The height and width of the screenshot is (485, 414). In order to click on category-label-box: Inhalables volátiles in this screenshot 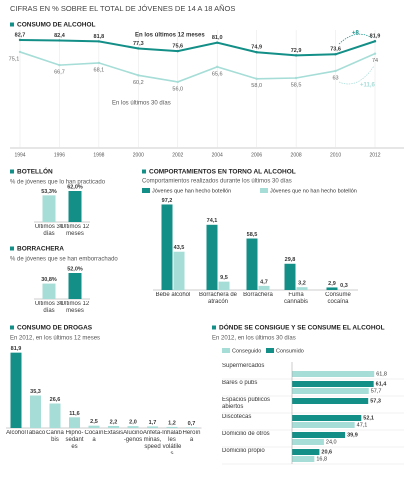, I will do `click(172, 442)`.